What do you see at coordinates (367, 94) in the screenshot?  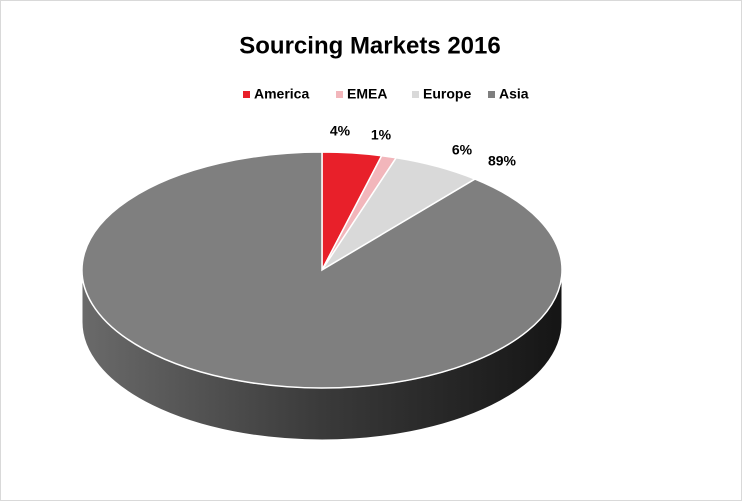 I see `legend-label: EMEA` at bounding box center [367, 94].